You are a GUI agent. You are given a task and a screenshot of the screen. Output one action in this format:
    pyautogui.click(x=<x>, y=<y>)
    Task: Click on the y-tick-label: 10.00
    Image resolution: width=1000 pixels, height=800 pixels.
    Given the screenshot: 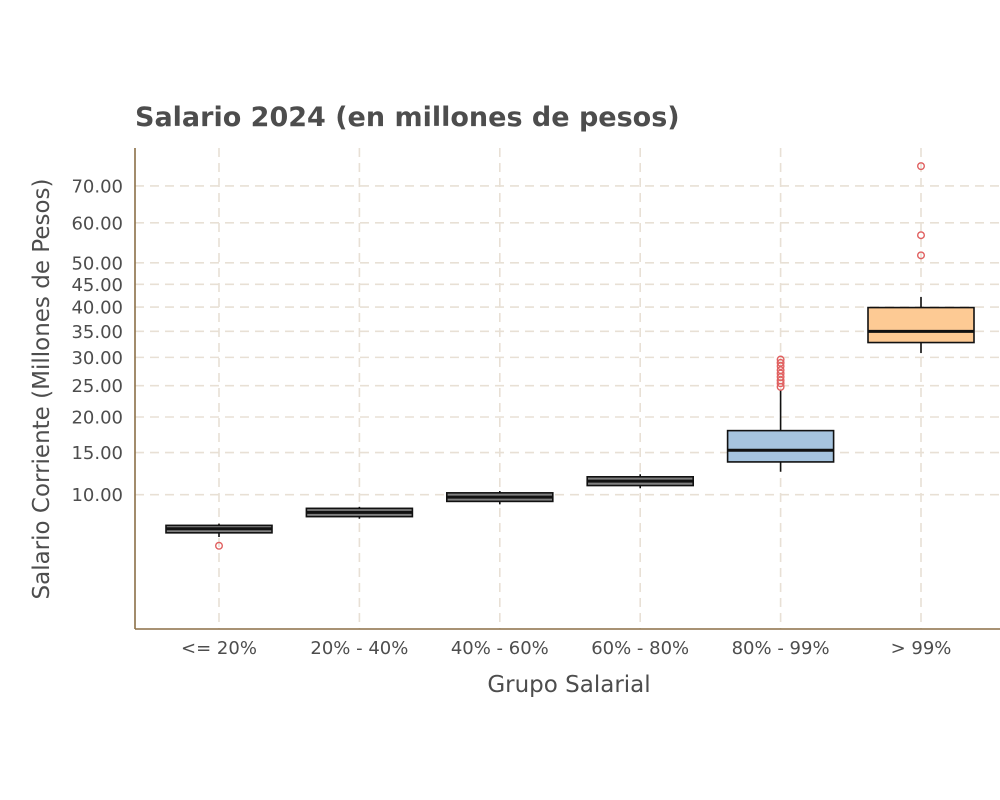 What is the action you would take?
    pyautogui.click(x=97, y=495)
    